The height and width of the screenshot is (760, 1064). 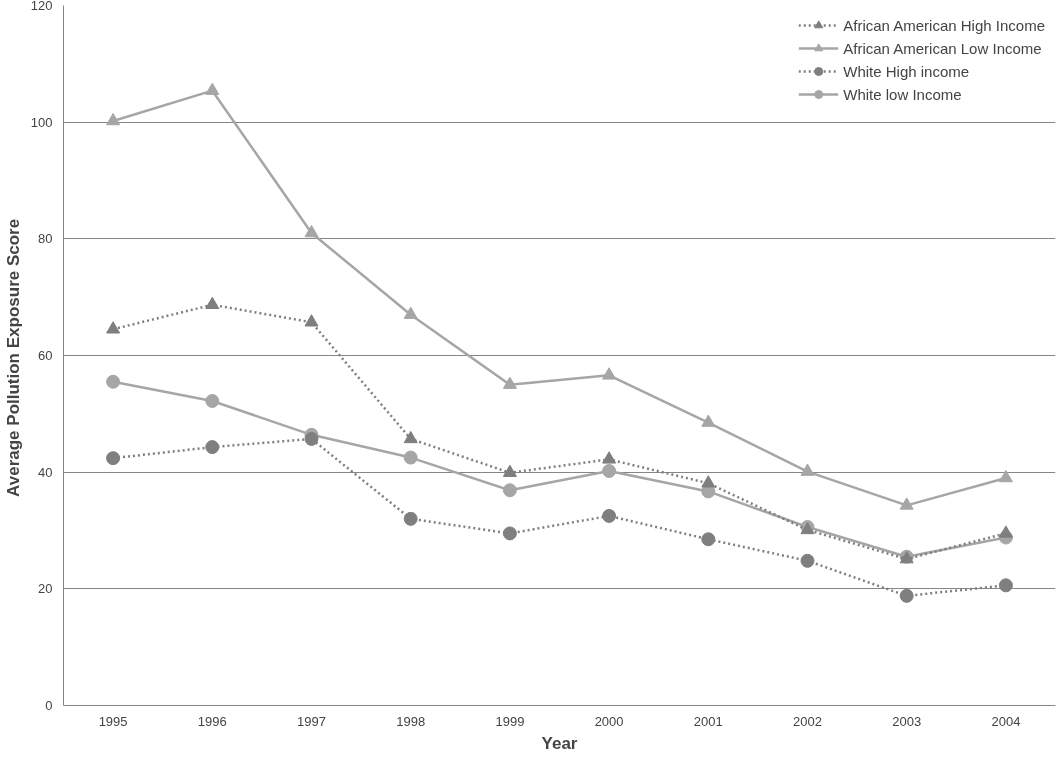 I want to click on legend-label: White High income, so click(x=906, y=71).